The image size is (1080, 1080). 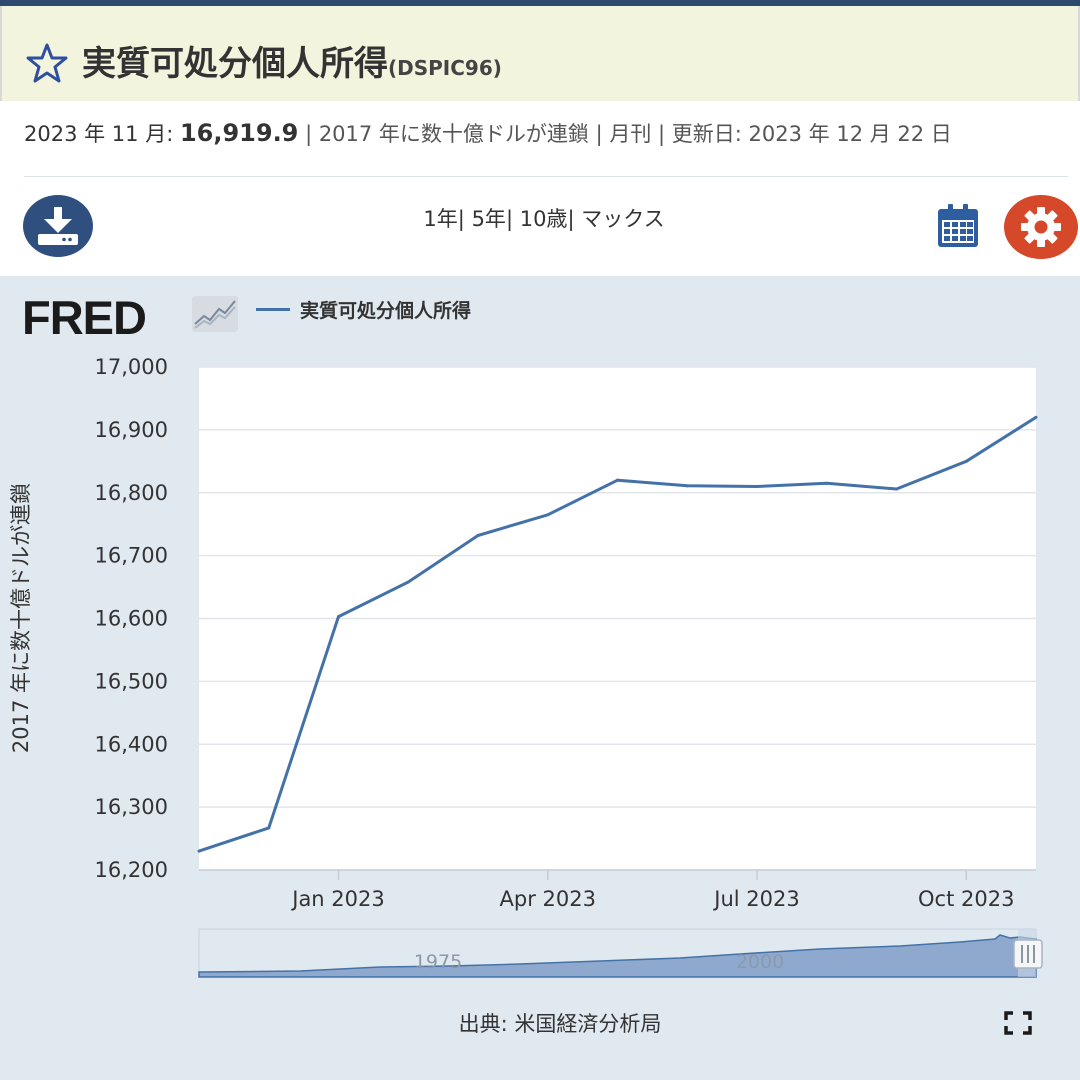 What do you see at coordinates (131, 430) in the screenshot?
I see `y-tick-label: 16,900` at bounding box center [131, 430].